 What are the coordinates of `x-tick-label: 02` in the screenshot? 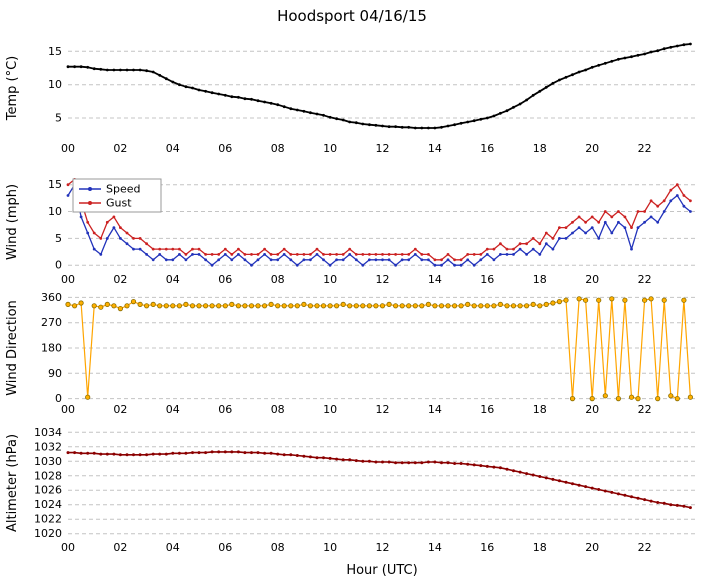 It's located at (120, 148).